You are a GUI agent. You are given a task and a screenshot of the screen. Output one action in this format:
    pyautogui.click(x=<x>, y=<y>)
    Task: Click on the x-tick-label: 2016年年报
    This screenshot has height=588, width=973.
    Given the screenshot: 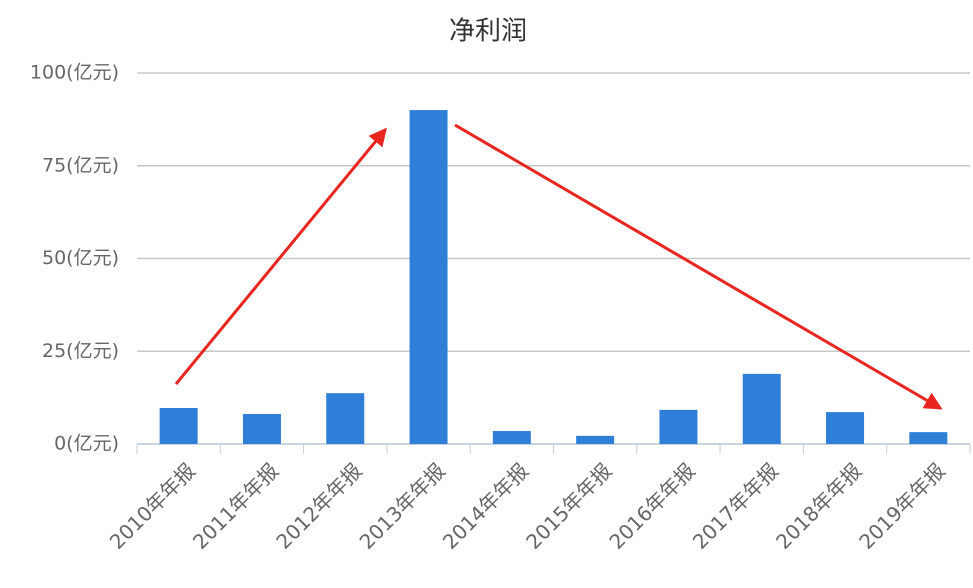 What is the action you would take?
    pyautogui.click(x=651, y=505)
    